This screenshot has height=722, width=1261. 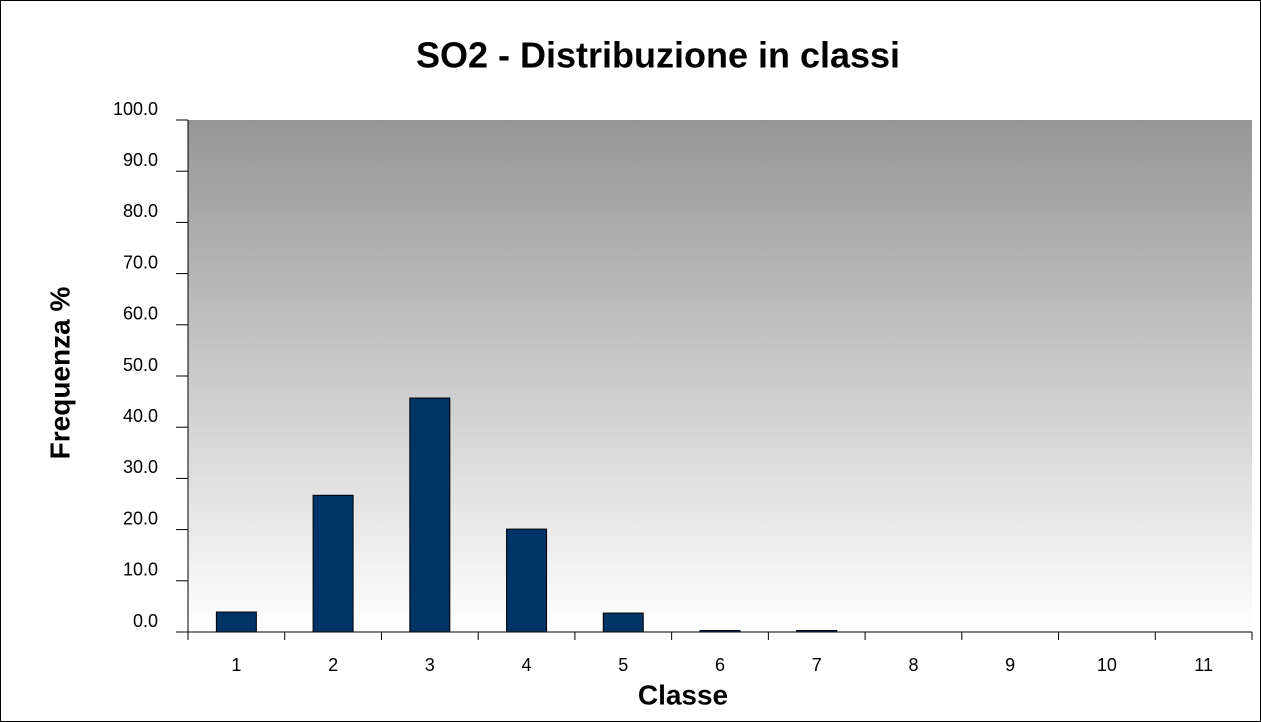 What do you see at coordinates (430, 665) in the screenshot?
I see `x-tick-label: 3` at bounding box center [430, 665].